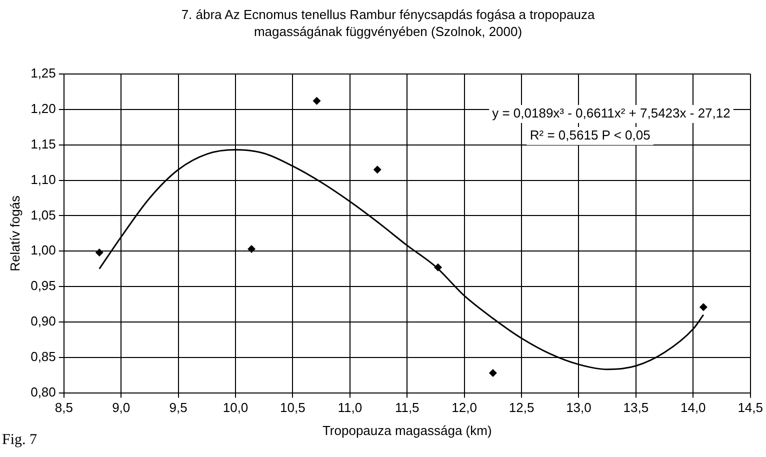 Image resolution: width=766 pixels, height=457 pixels. I want to click on y-tick-label: 1,05, so click(43, 214).